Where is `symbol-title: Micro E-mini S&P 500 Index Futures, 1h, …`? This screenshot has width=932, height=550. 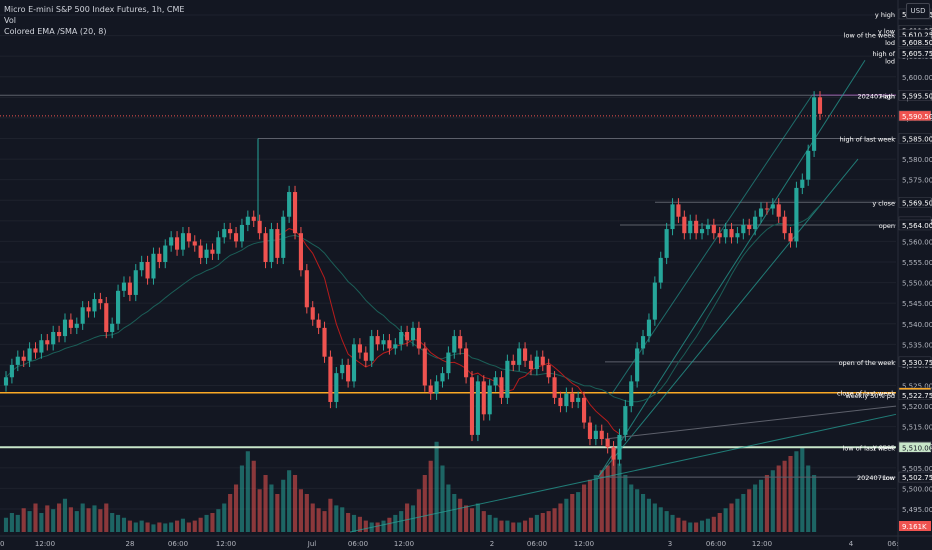
symbol-title: Micro E-mini S&P 500 Index Futures, 1h, … is located at coordinates (94, 9).